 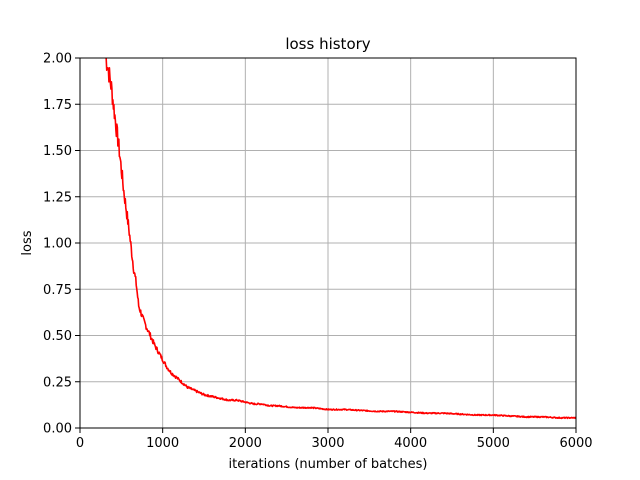 What do you see at coordinates (57, 382) in the screenshot?
I see `y-tick-label: 0.25` at bounding box center [57, 382].